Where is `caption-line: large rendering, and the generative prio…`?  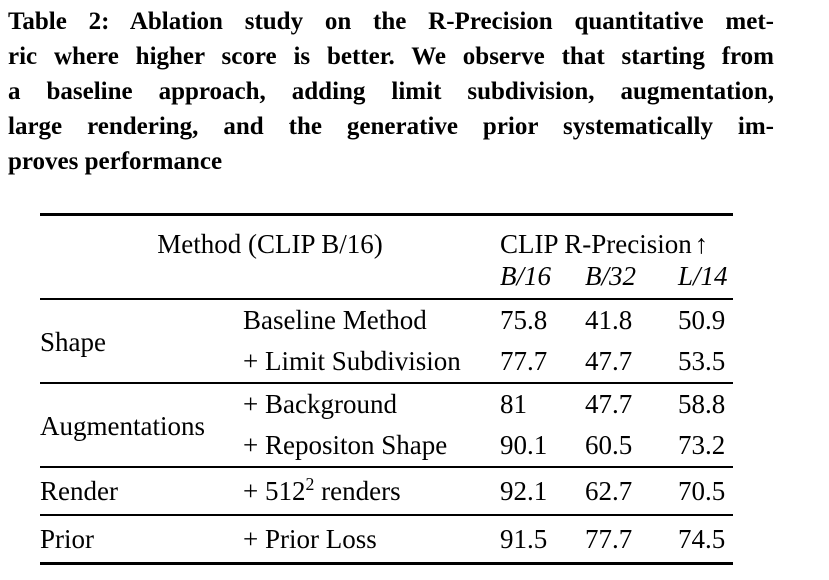 caption-line: large rendering, and the generative prio… is located at coordinates (391, 126).